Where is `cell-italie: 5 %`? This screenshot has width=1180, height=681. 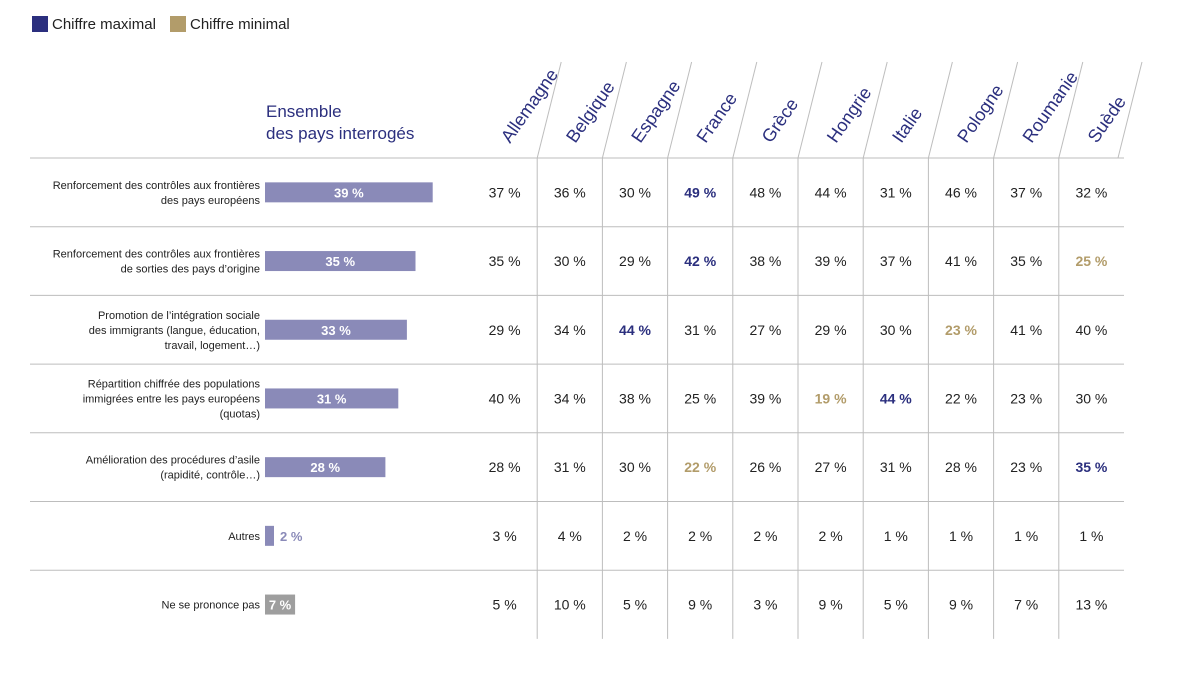 cell-italie: 5 % is located at coordinates (896, 605).